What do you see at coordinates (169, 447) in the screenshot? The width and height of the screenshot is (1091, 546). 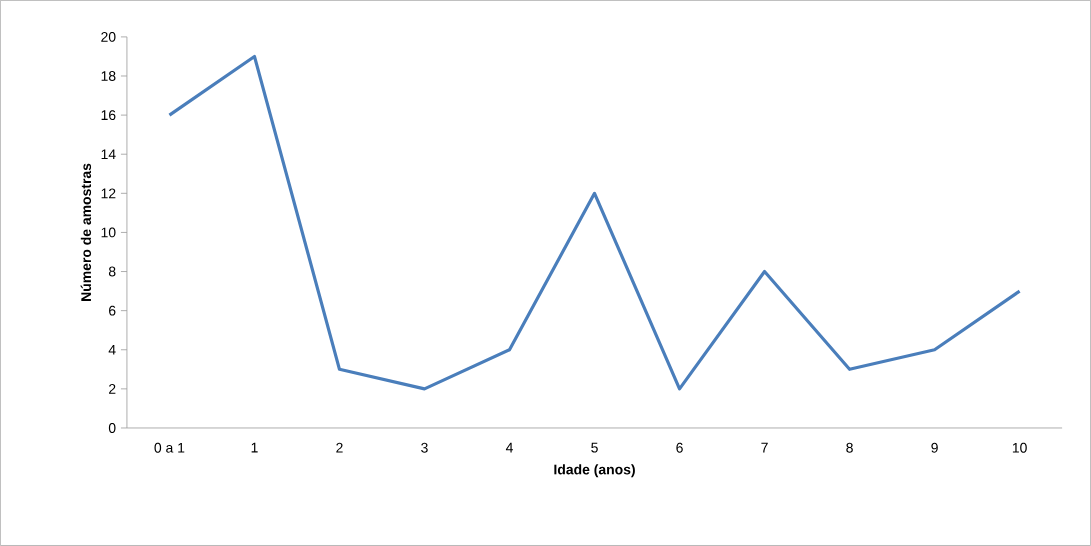 I see `x-tick-label: 0 a 1` at bounding box center [169, 447].